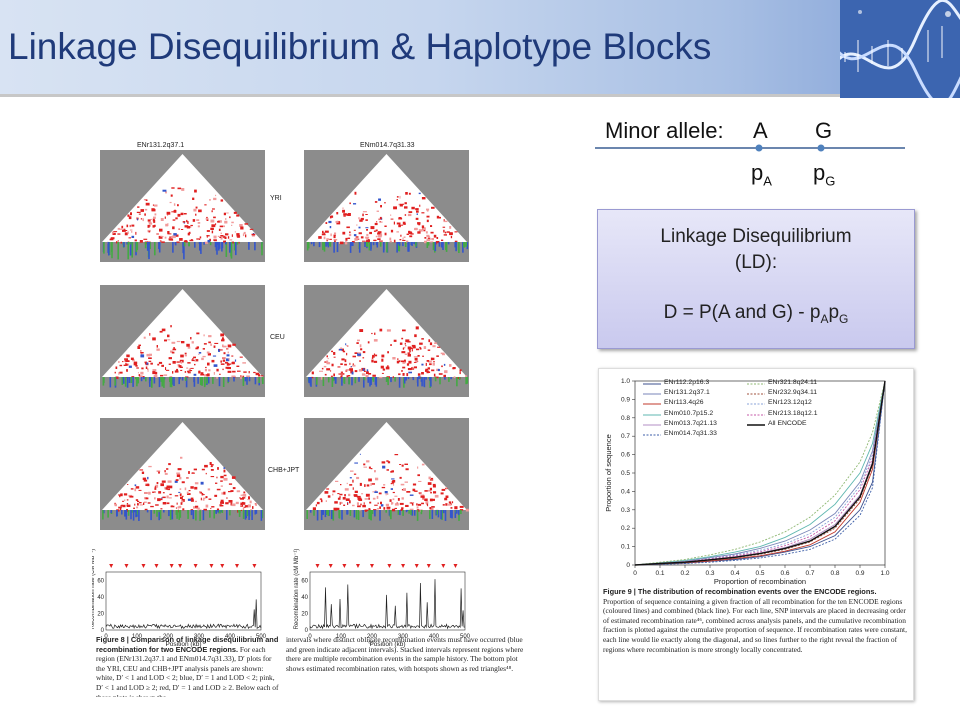 The width and height of the screenshot is (960, 720). Describe the element at coordinates (756, 262) in the screenshot. I see `ld-title-line2: (LD):` at that location.